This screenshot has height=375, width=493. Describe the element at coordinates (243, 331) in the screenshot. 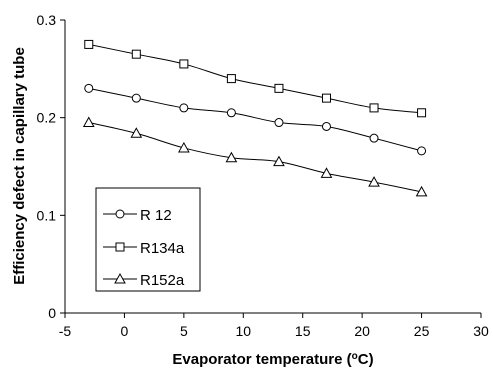

I see `x-tick-label: 10` at that location.